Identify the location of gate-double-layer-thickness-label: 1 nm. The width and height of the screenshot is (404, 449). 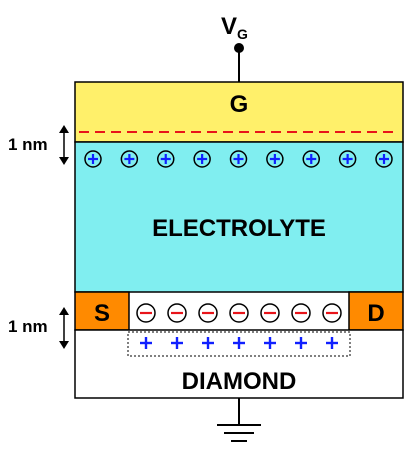
(28, 144).